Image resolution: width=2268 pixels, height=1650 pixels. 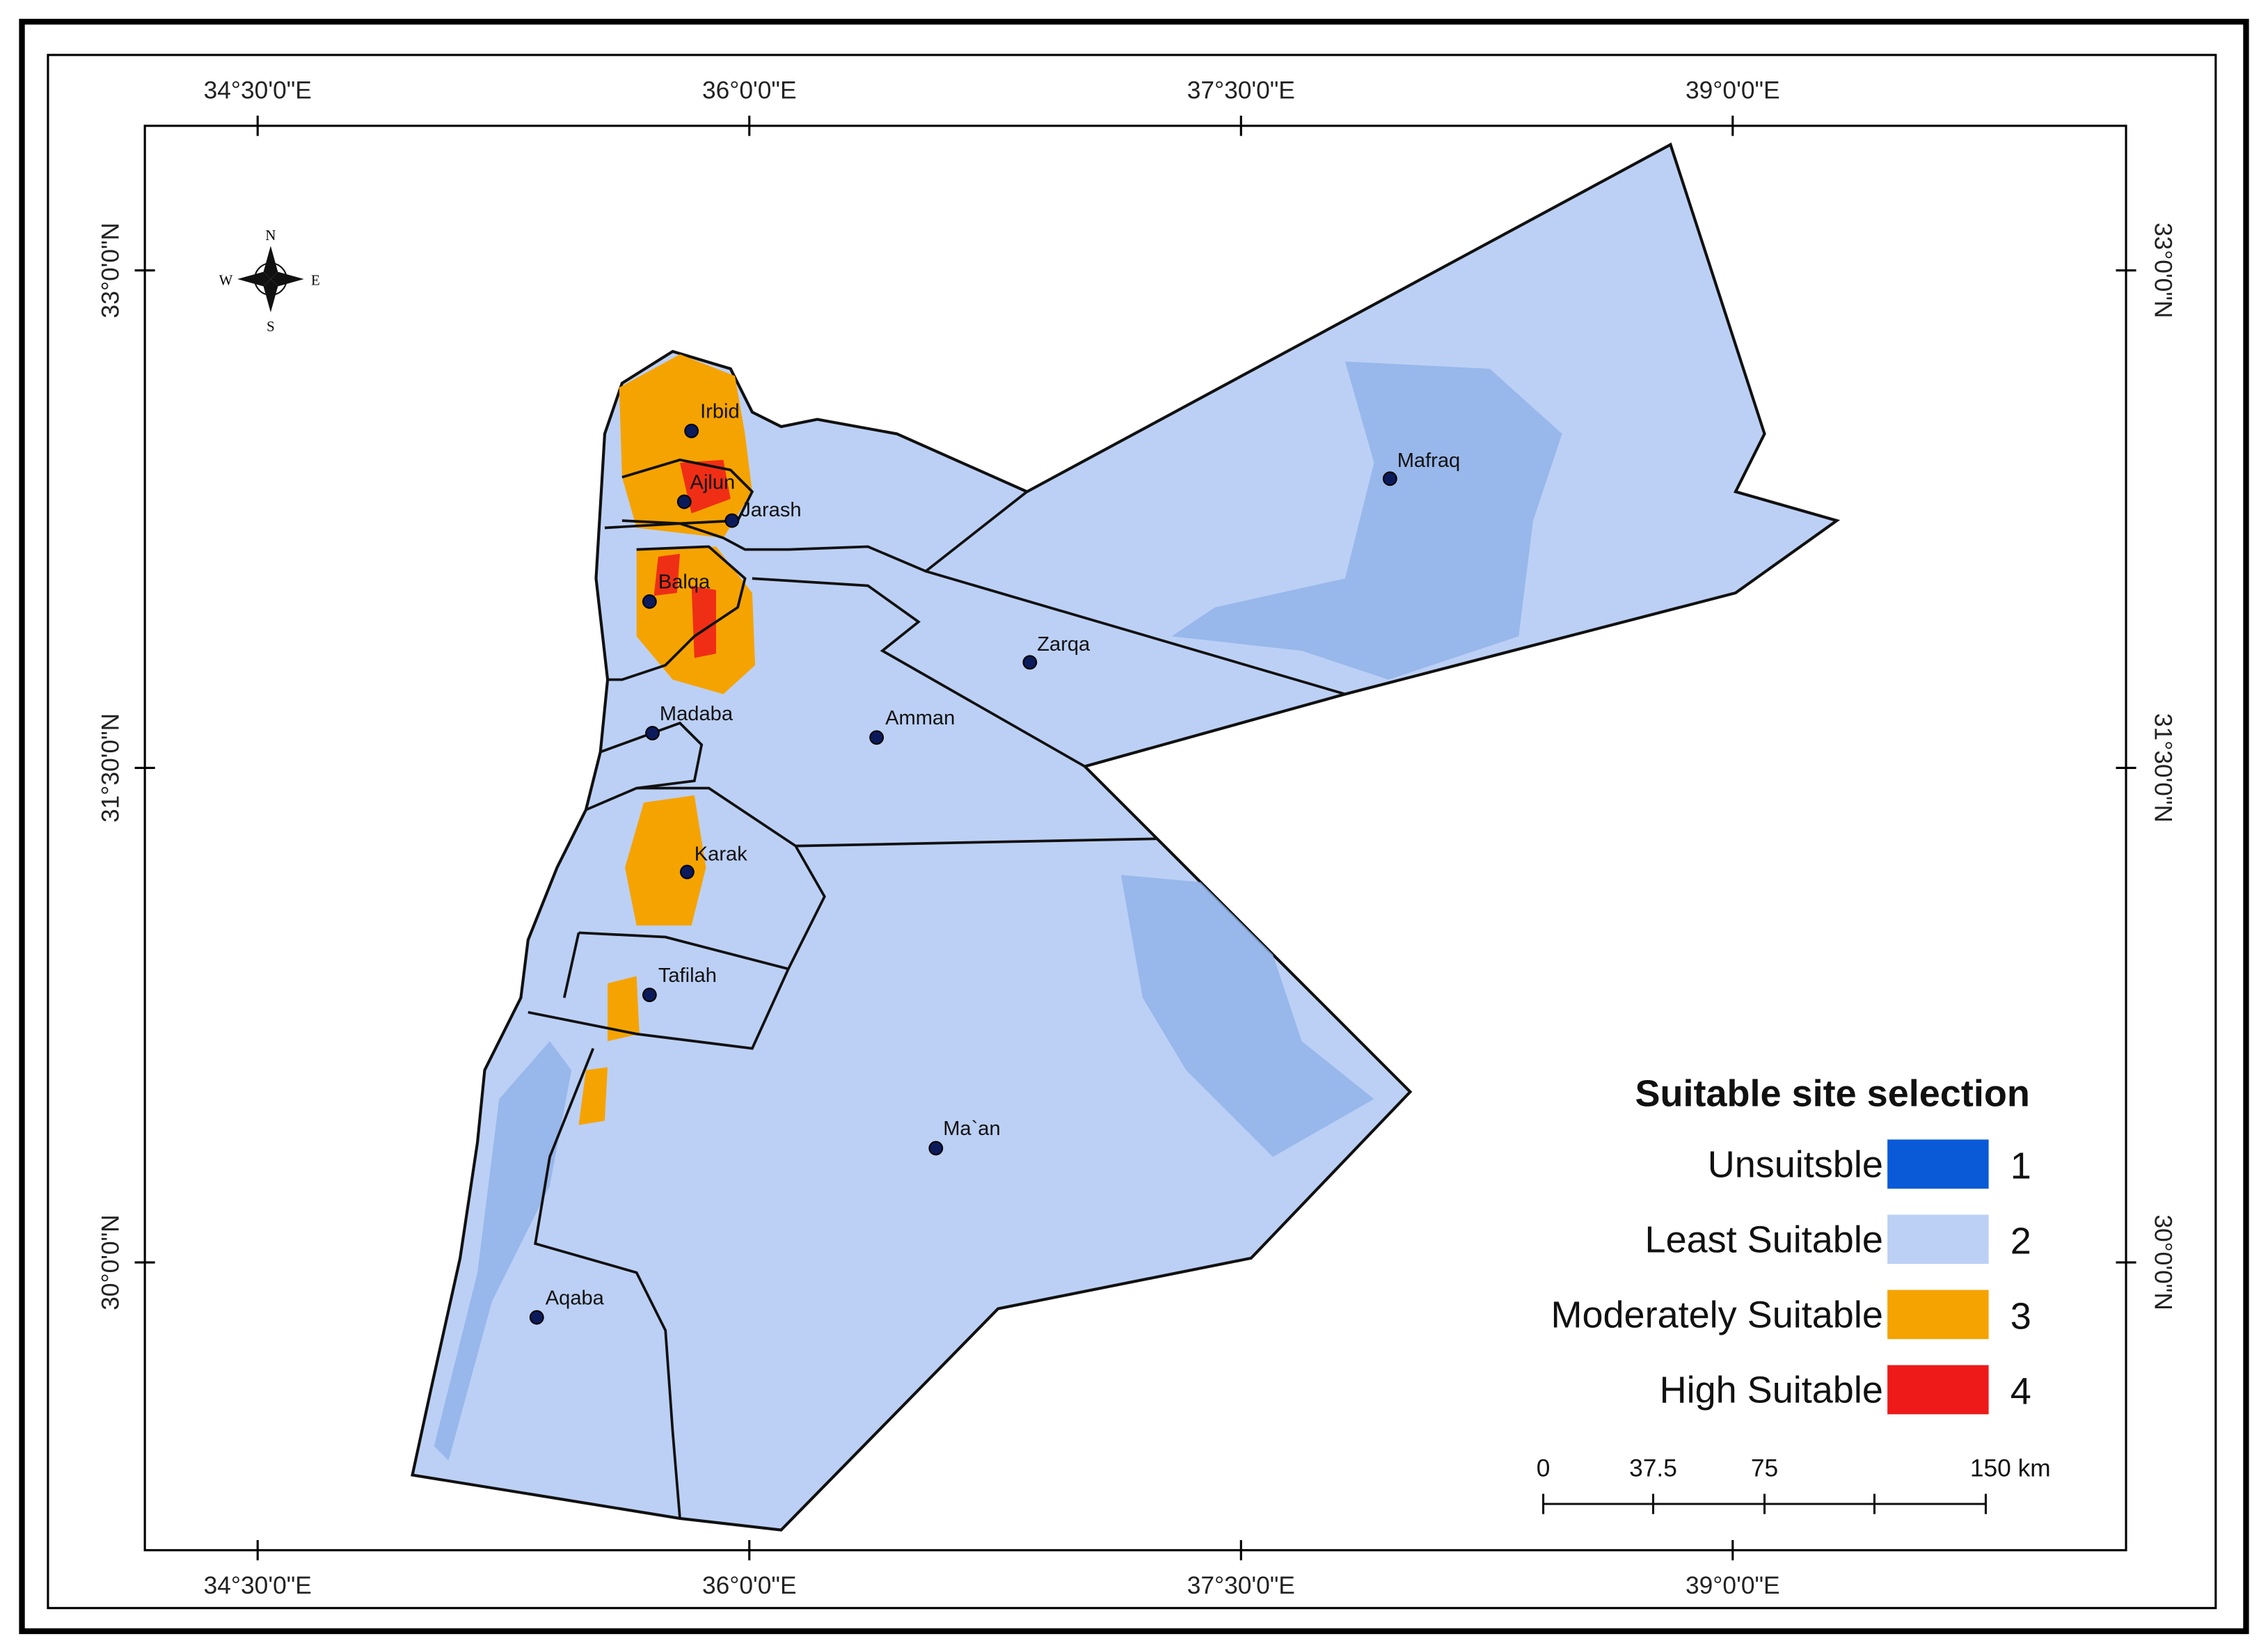 What do you see at coordinates (2021, 1241) in the screenshot?
I see `legend-class: 2` at bounding box center [2021, 1241].